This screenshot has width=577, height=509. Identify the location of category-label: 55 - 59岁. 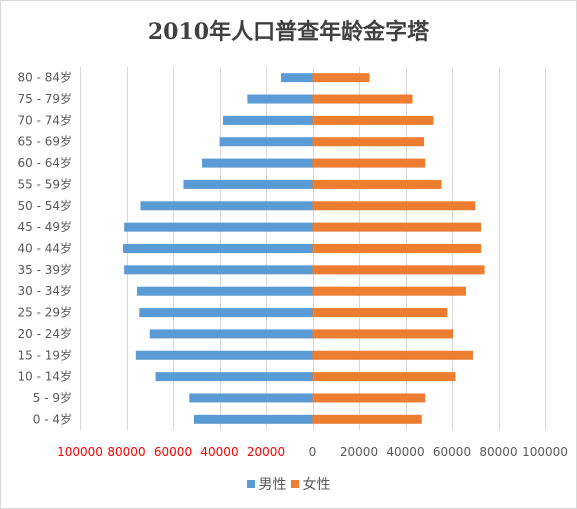
(45, 183).